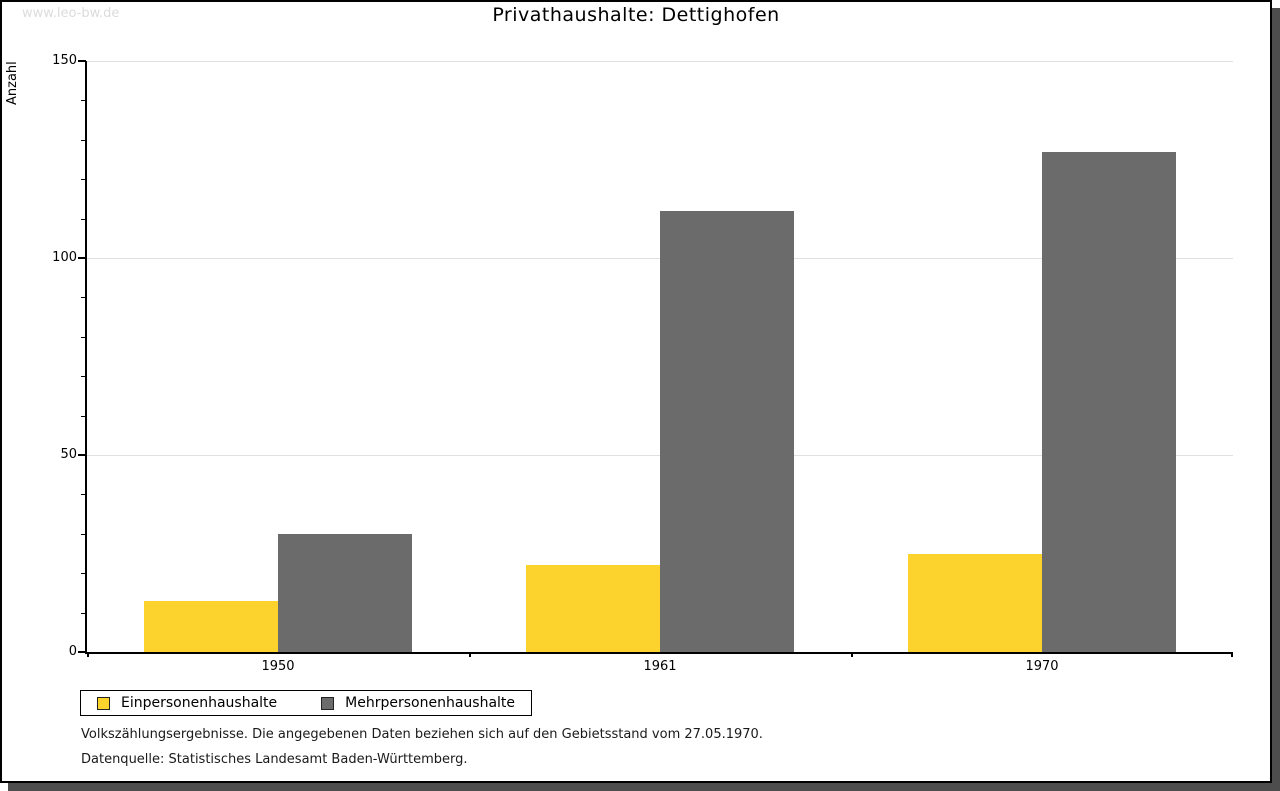 The image size is (1280, 791). I want to click on bar-einpersonenhaushalte-1950, so click(211, 626).